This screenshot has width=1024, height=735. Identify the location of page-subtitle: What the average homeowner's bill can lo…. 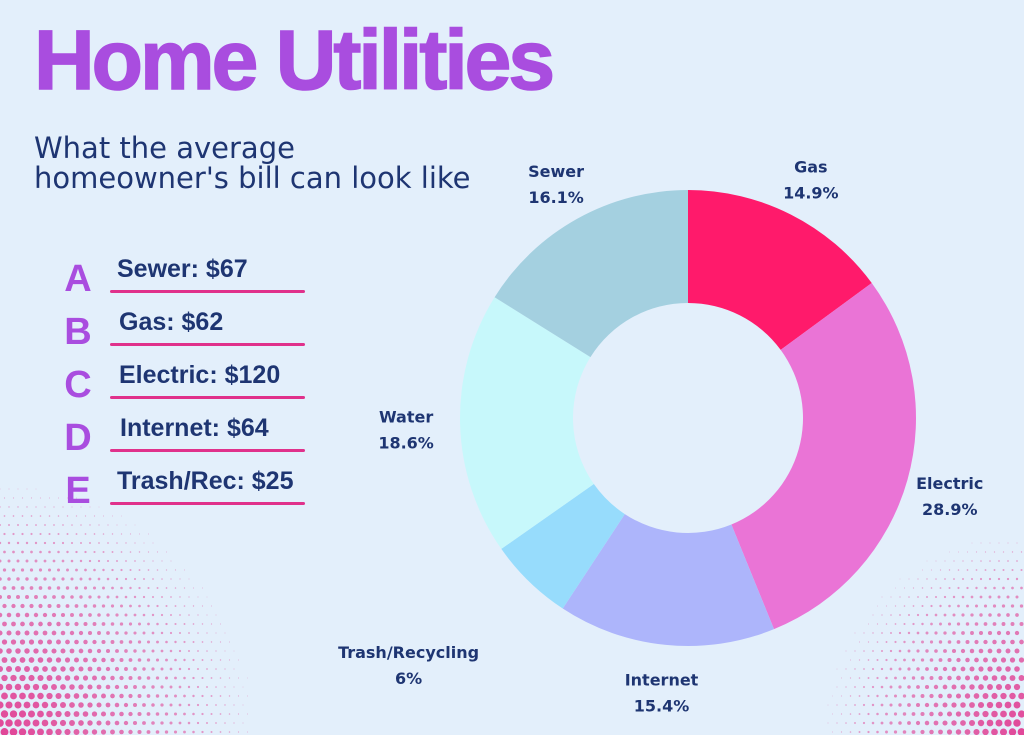
(252, 163).